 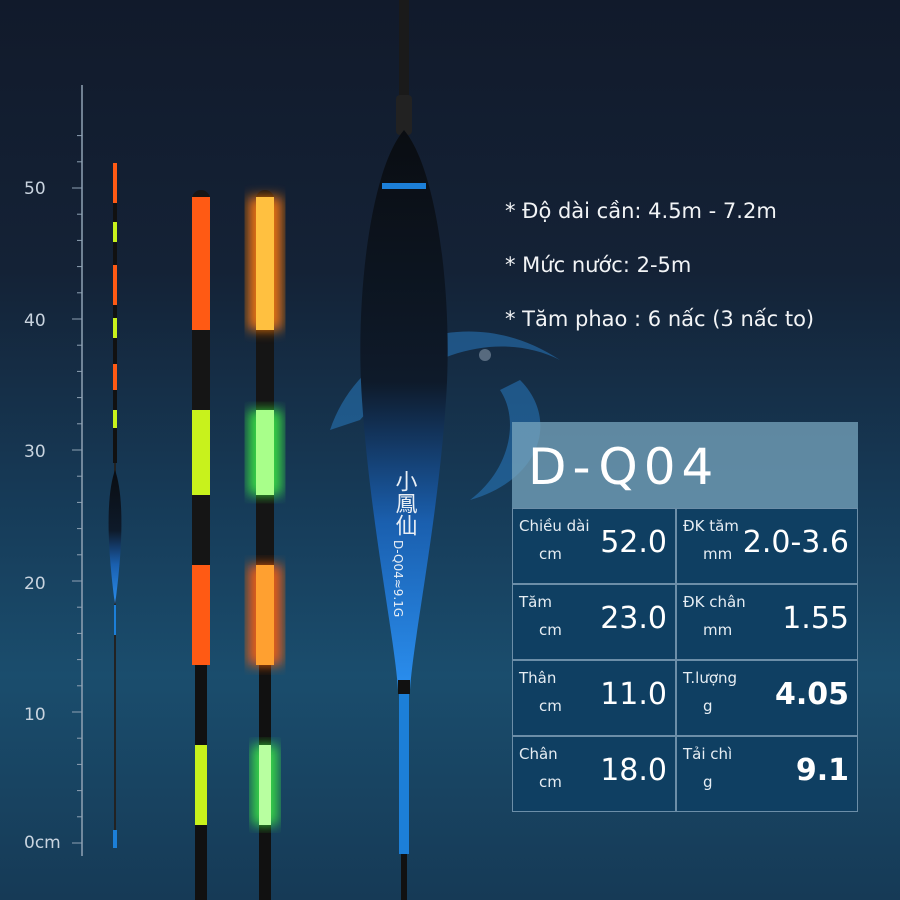 I want to click on float-tip-daytime, so click(x=201, y=545).